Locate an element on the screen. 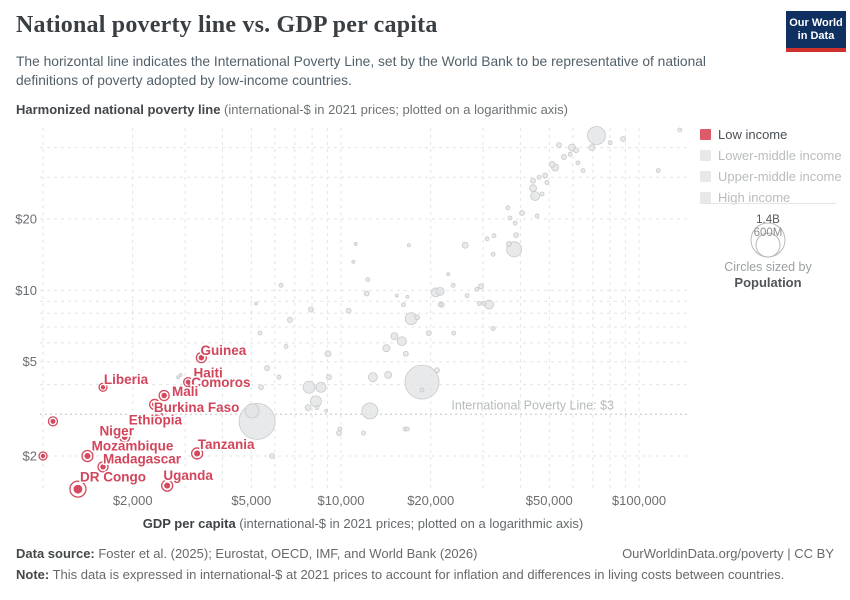 The height and width of the screenshot is (600, 850). country-point-comoros is located at coordinates (192, 385).